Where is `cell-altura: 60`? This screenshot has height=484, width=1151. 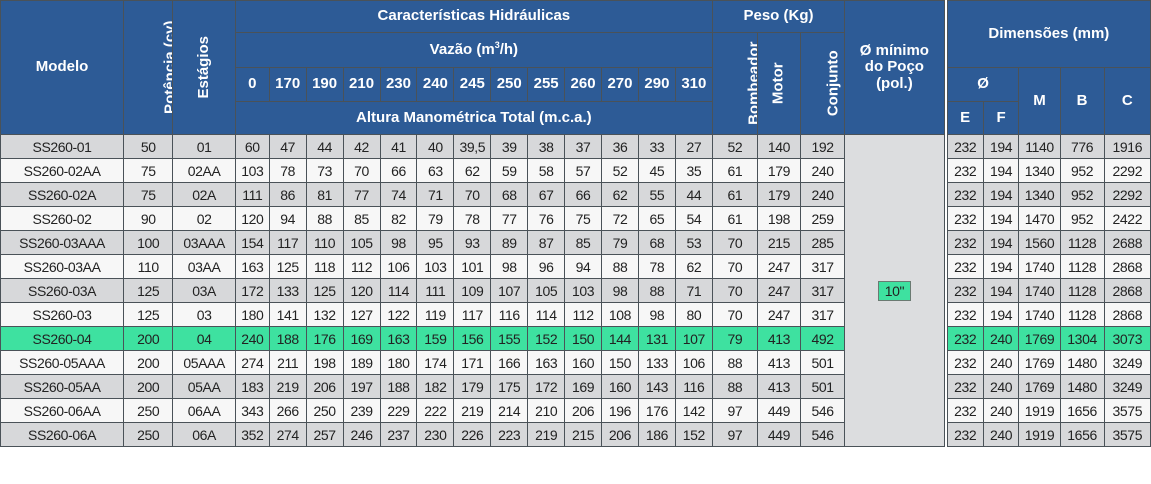 cell-altura: 60 is located at coordinates (252, 146).